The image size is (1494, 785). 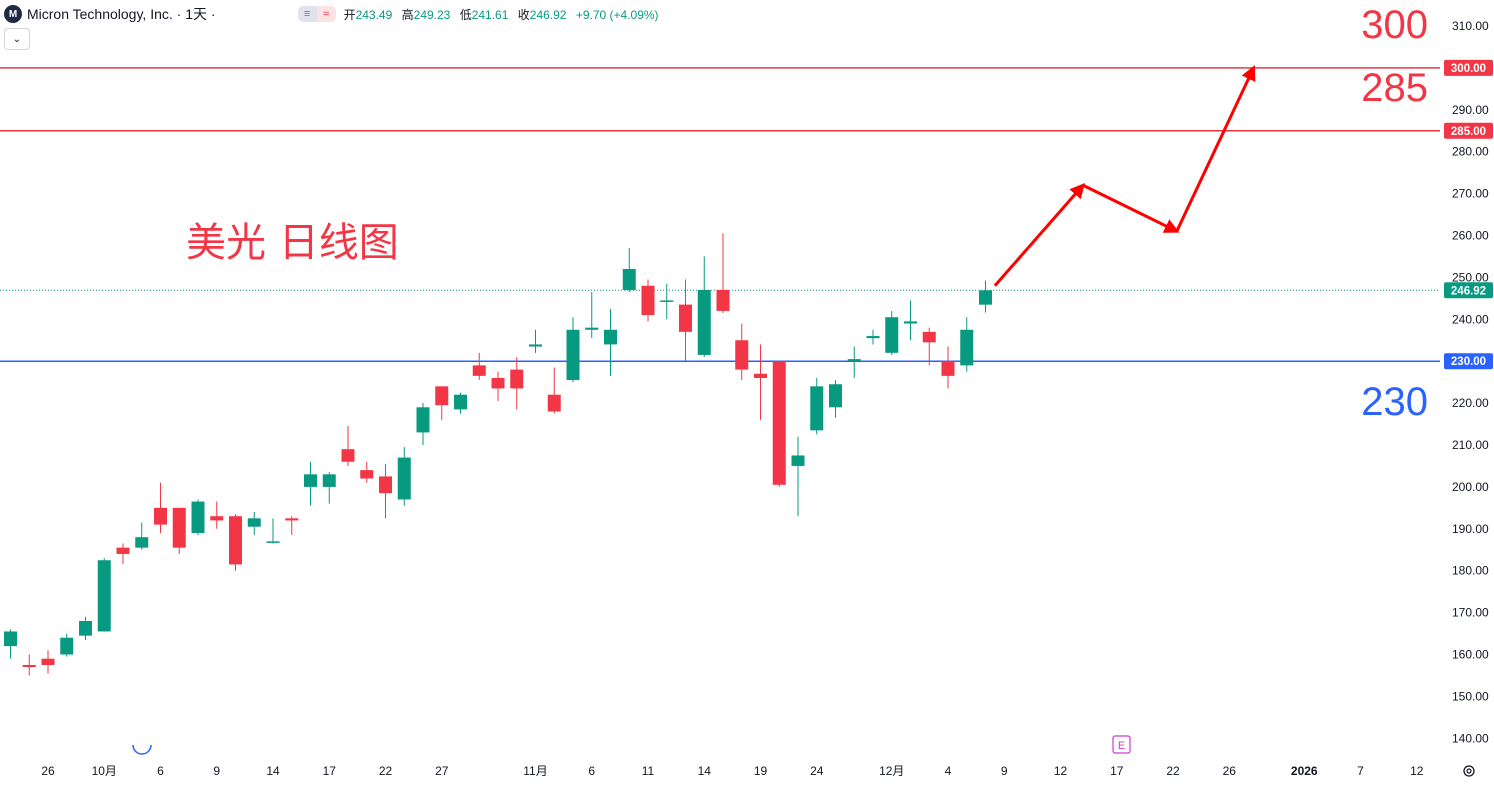 I want to click on indicator-toggle: ≡ ≈, so click(x=316, y=14).